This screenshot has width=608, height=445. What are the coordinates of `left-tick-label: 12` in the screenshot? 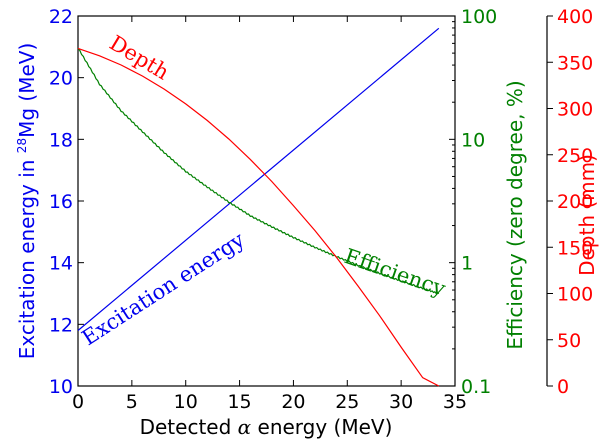 It's located at (61, 325).